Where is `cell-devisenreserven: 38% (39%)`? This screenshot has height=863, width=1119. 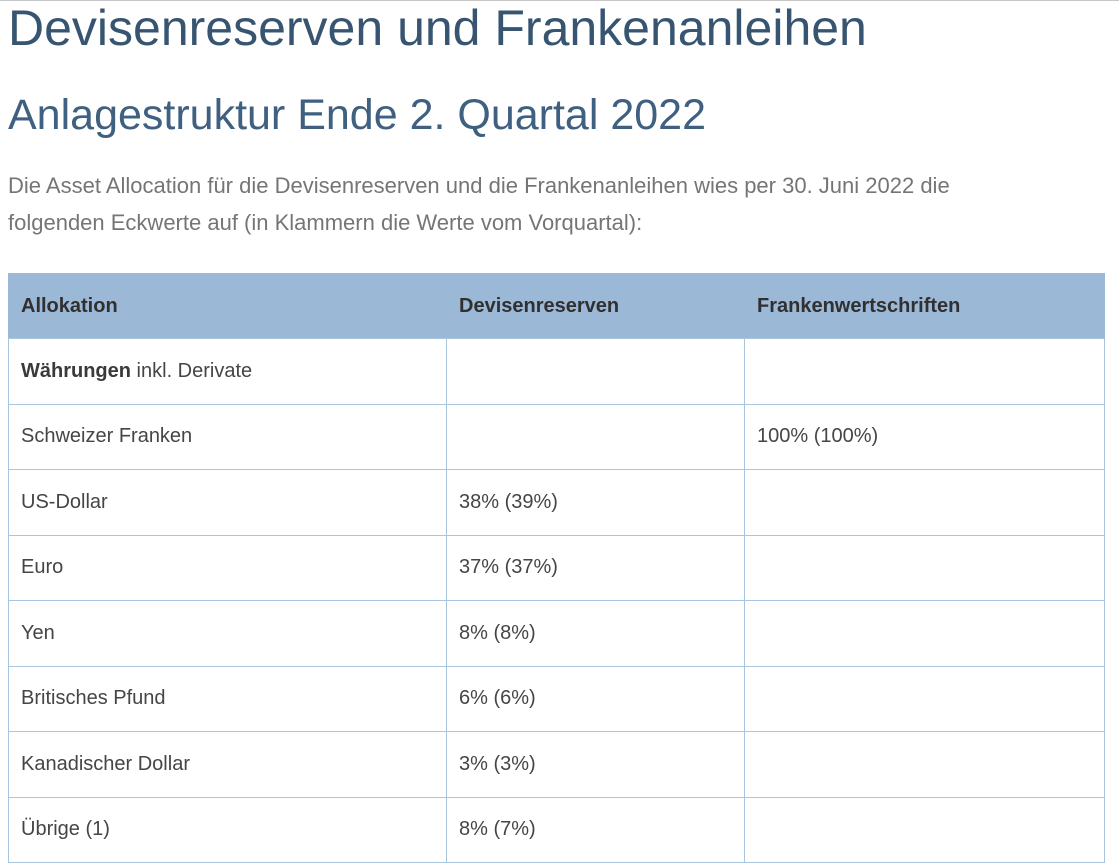
cell-devisenreserven: 38% (39%) is located at coordinates (595, 502).